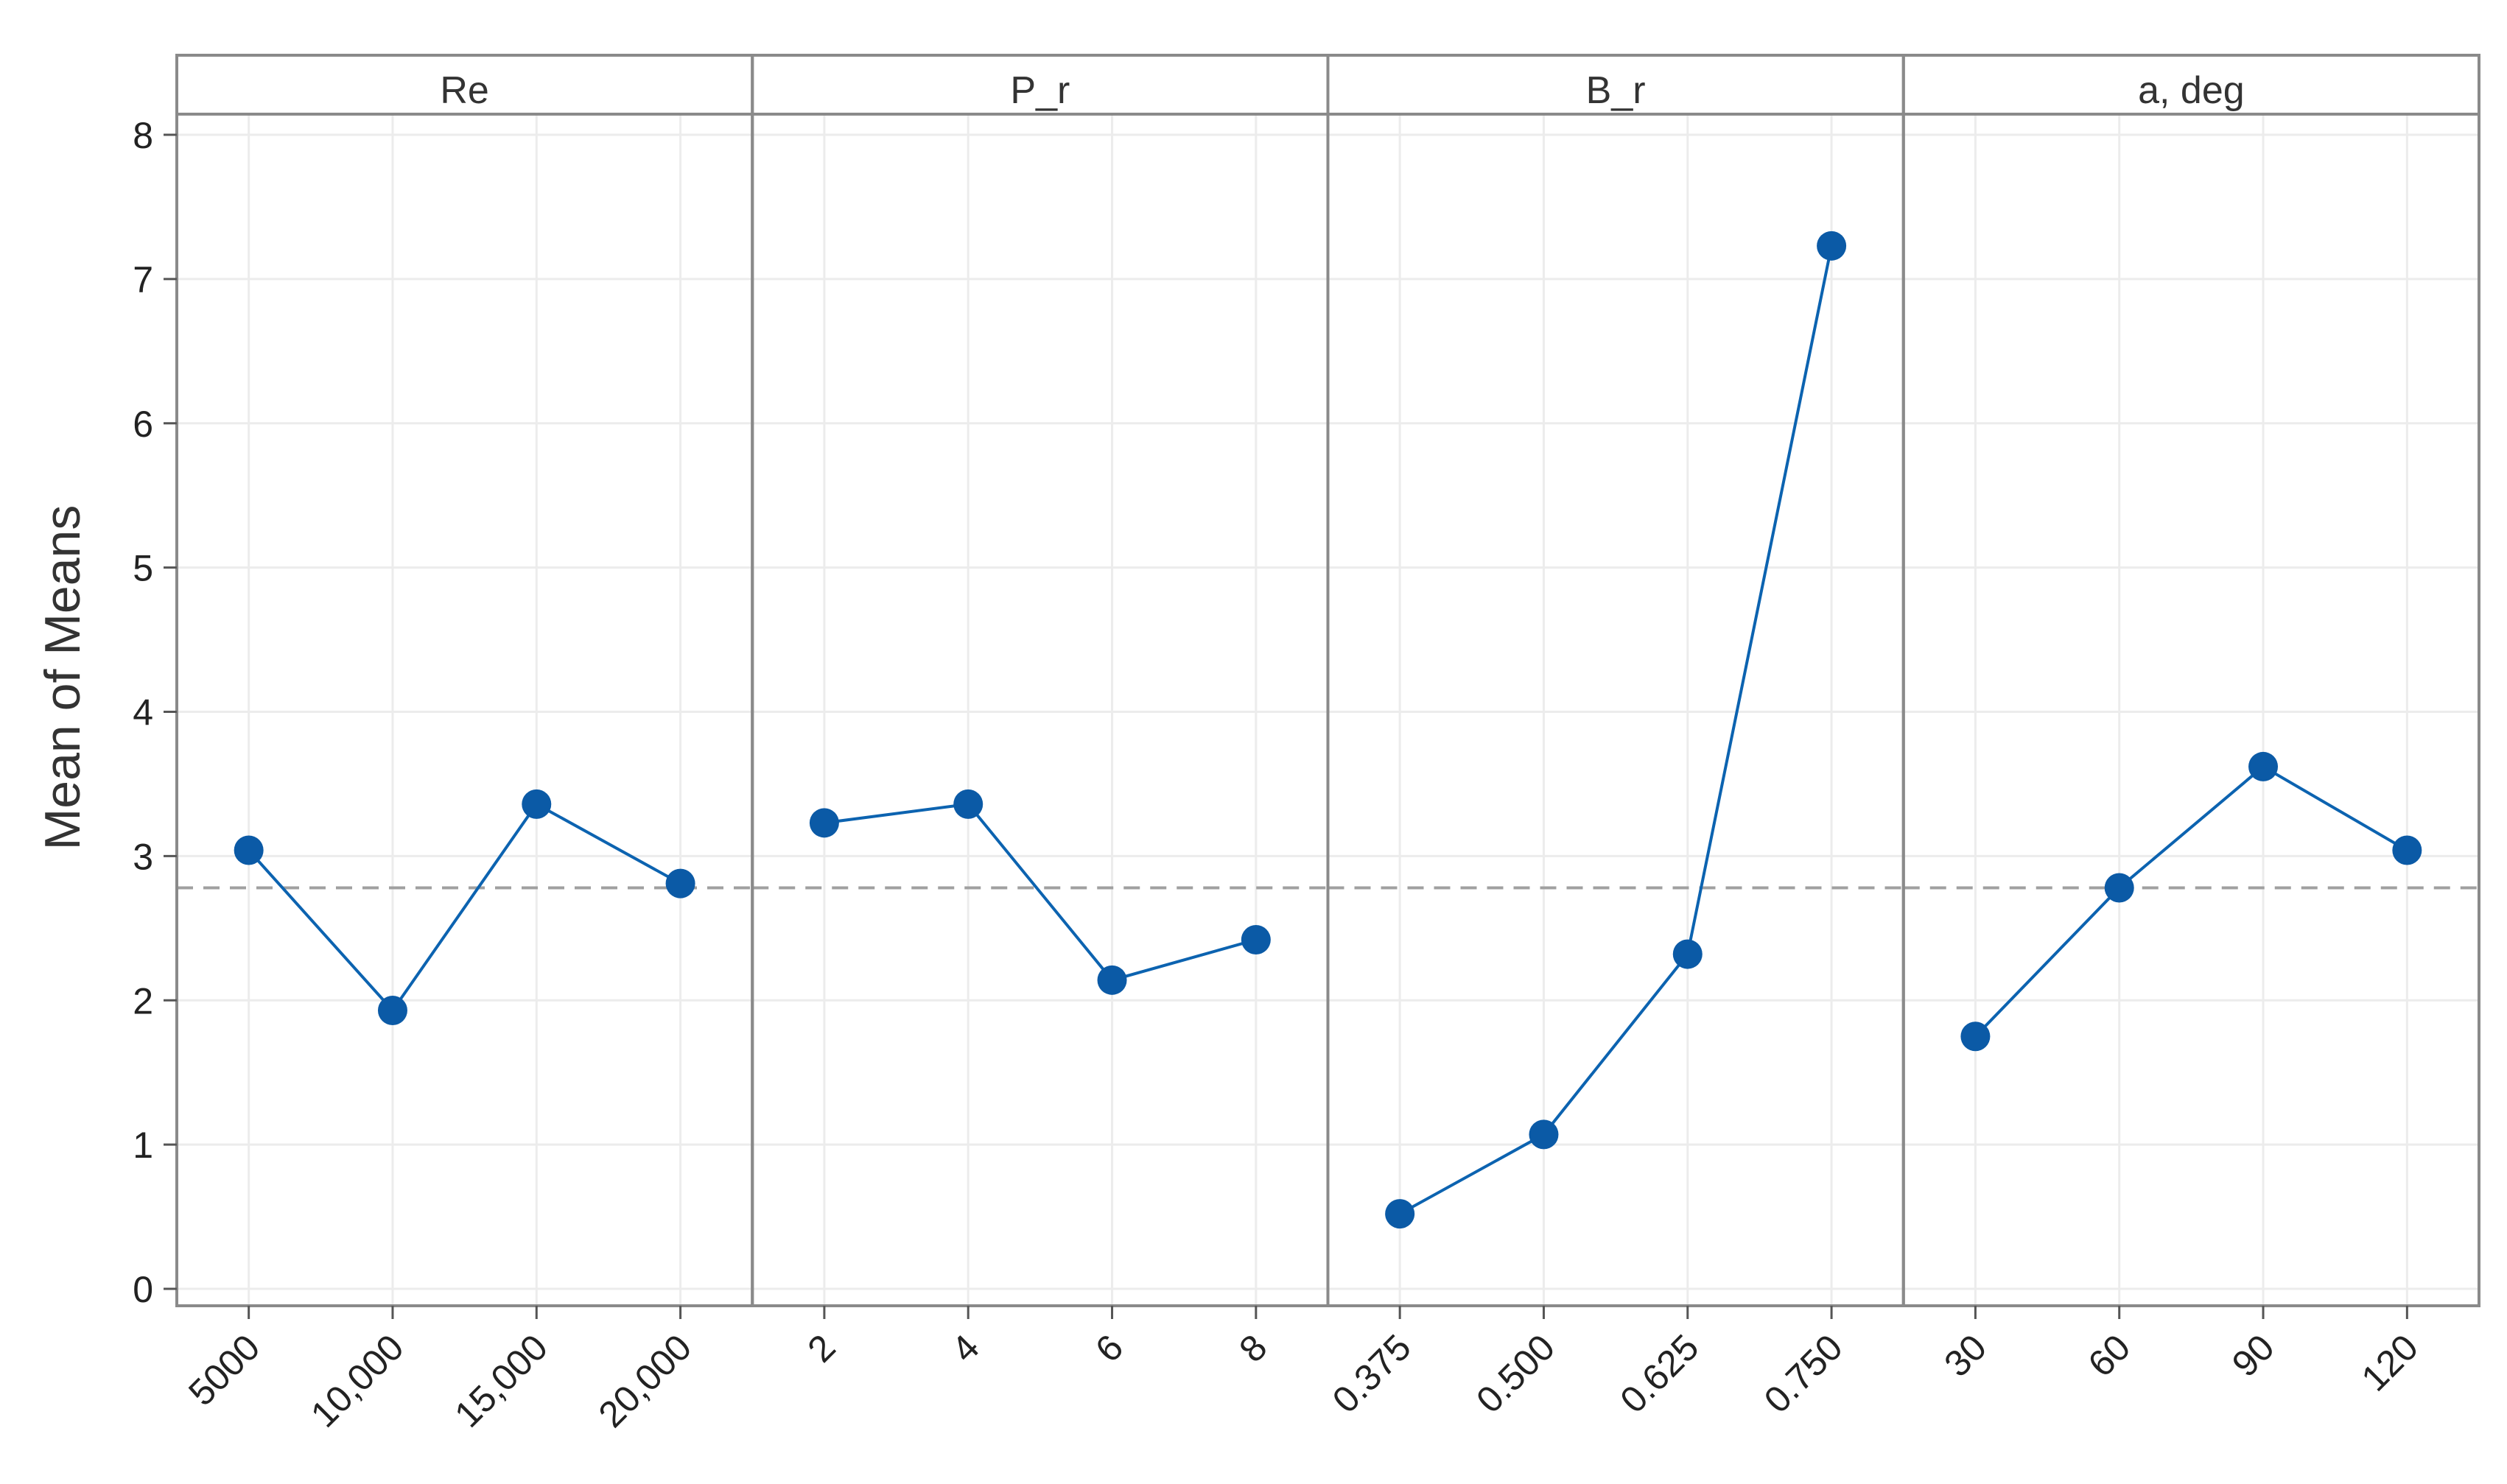 The image size is (2507, 1484). What do you see at coordinates (155, 713) in the screenshot?
I see `y-axis: 0 1 2 3 4 5 6 7 8` at bounding box center [155, 713].